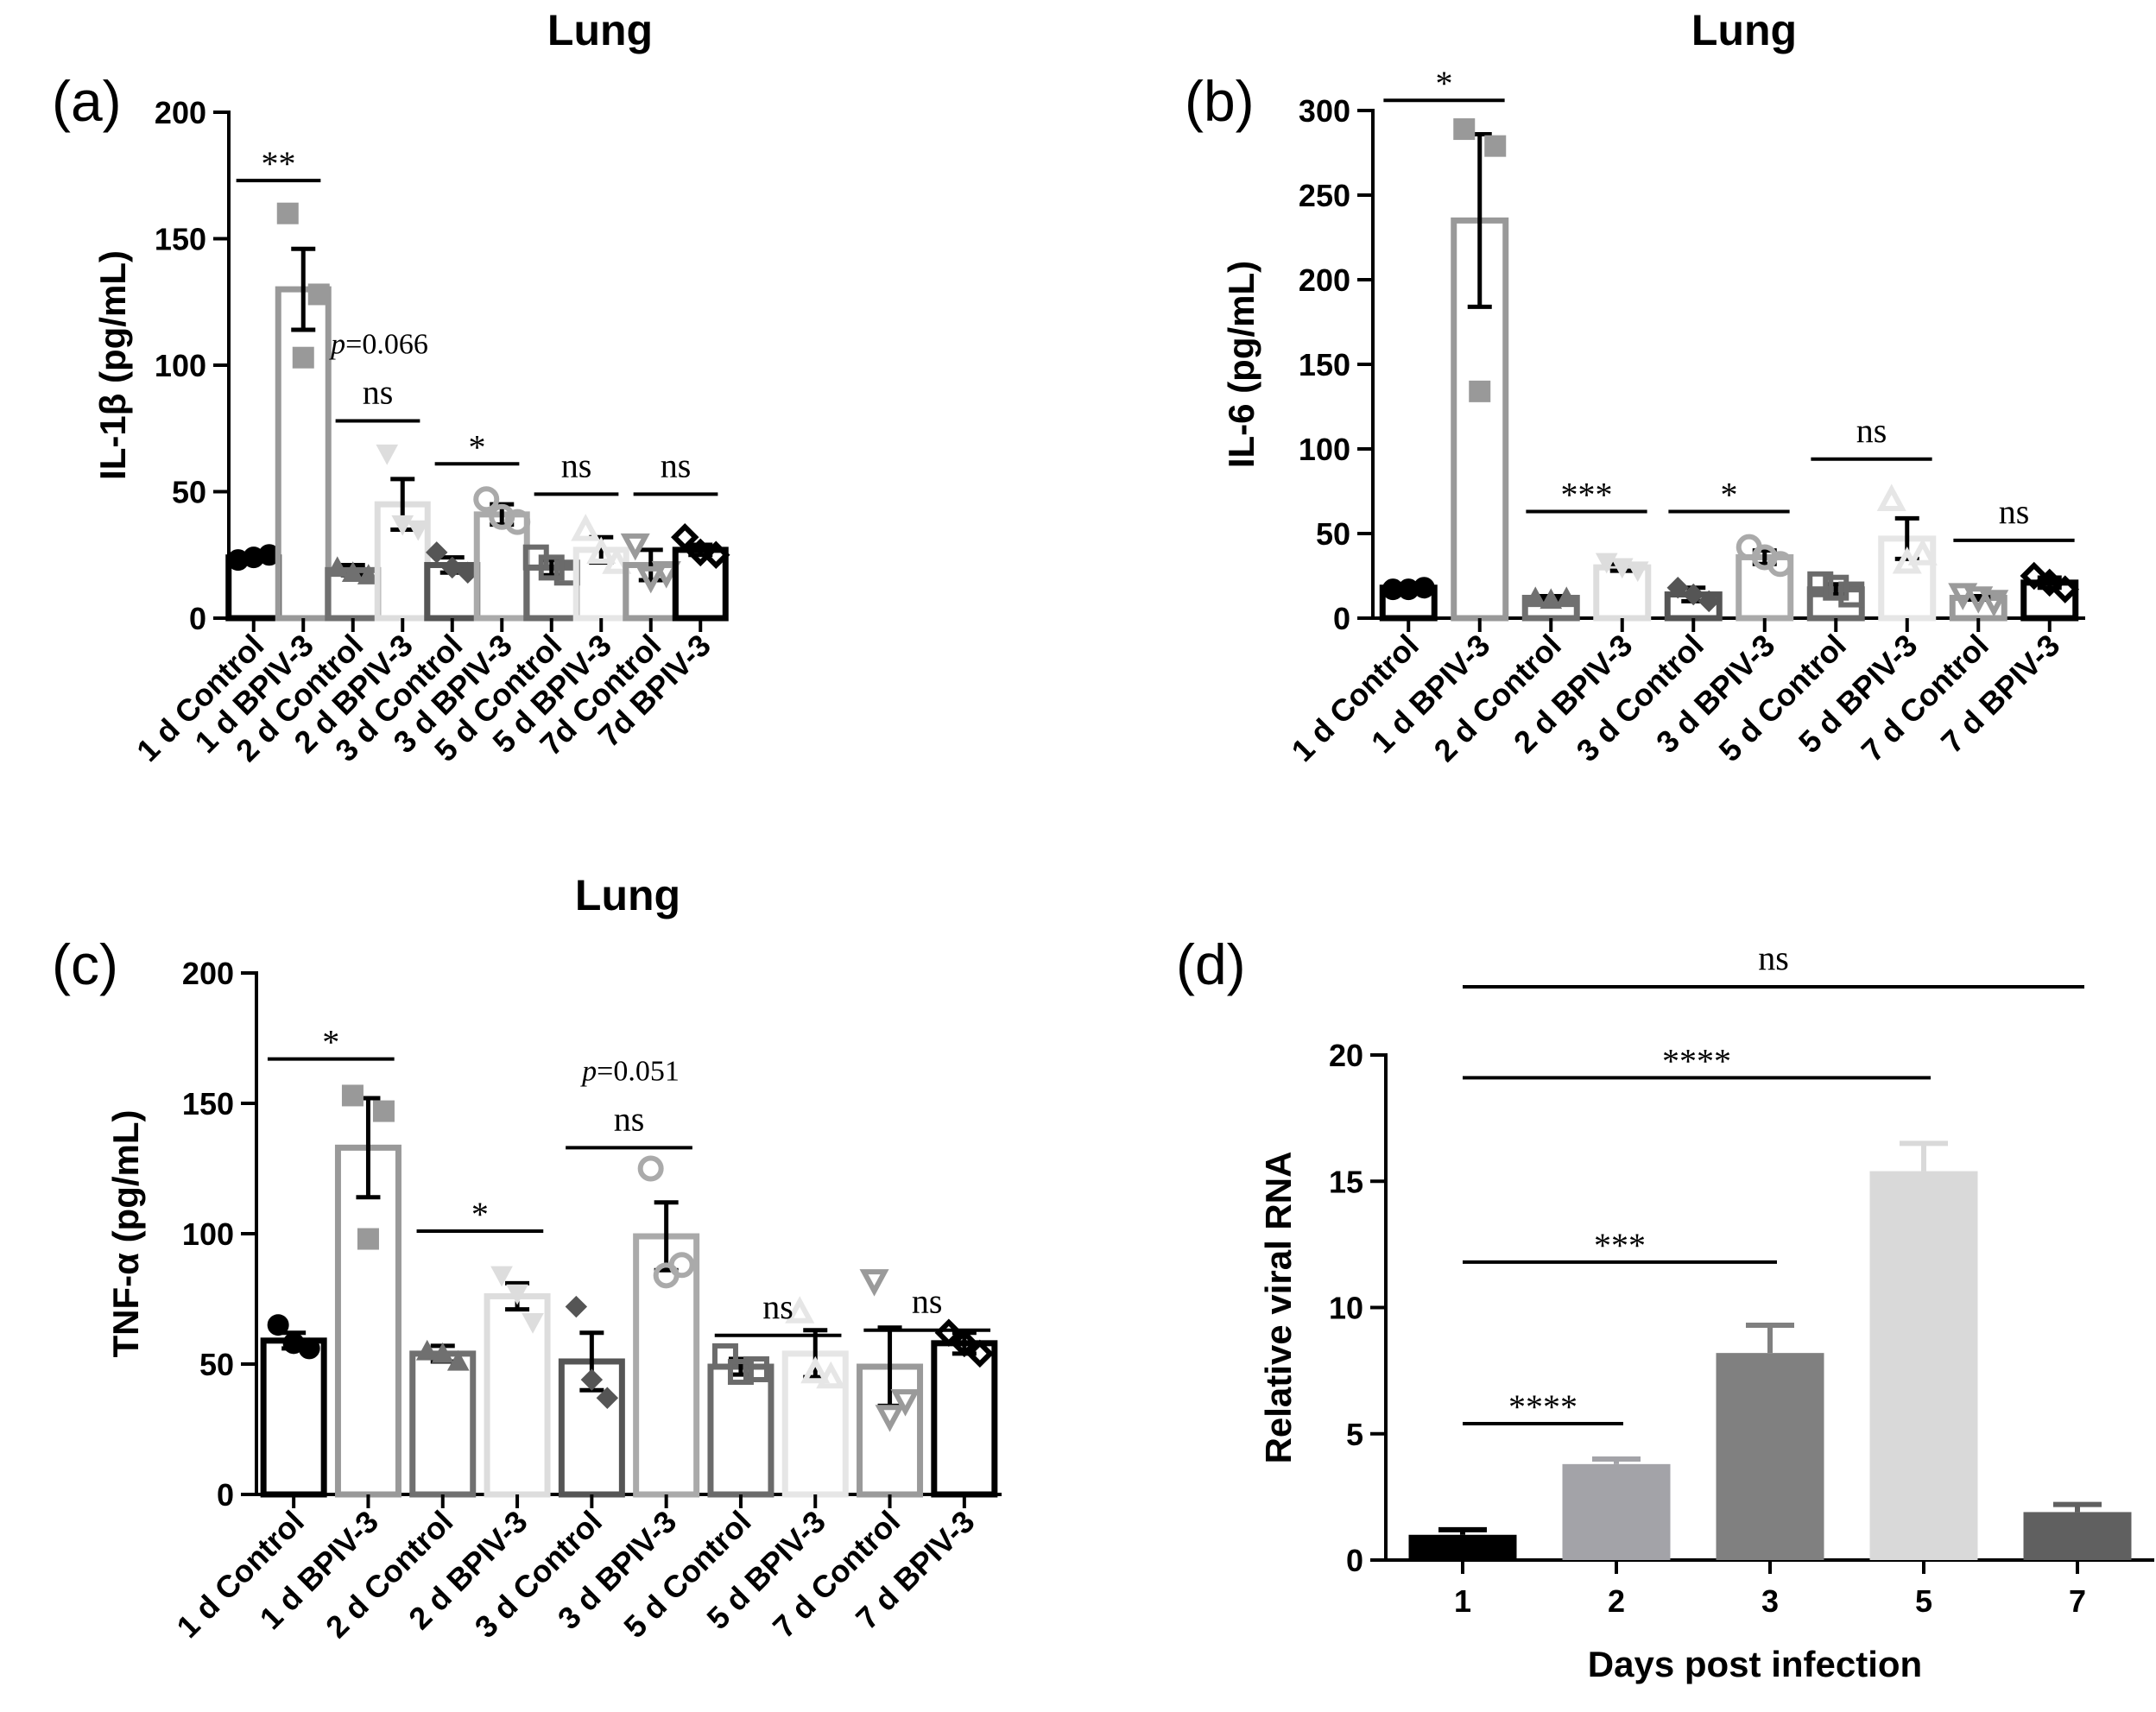 The image size is (2156, 1712). What do you see at coordinates (386, 344) in the screenshot?
I see `p-value: =0.066` at bounding box center [386, 344].